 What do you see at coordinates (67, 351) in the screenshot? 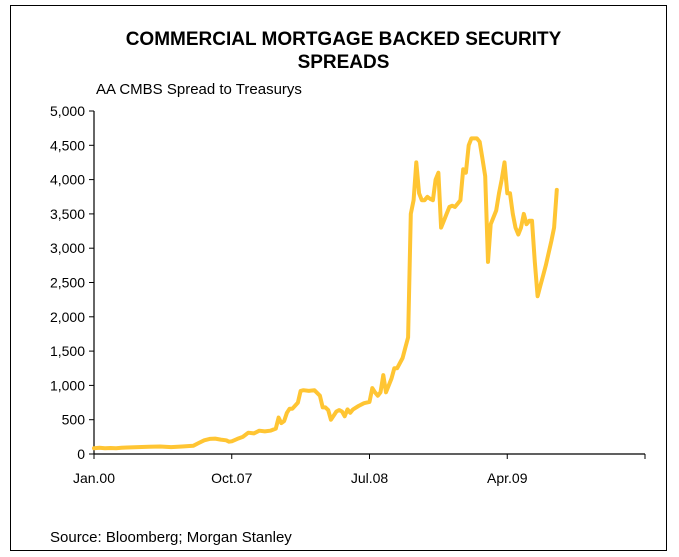
I see `y-tick-label: 1,500` at bounding box center [67, 351].